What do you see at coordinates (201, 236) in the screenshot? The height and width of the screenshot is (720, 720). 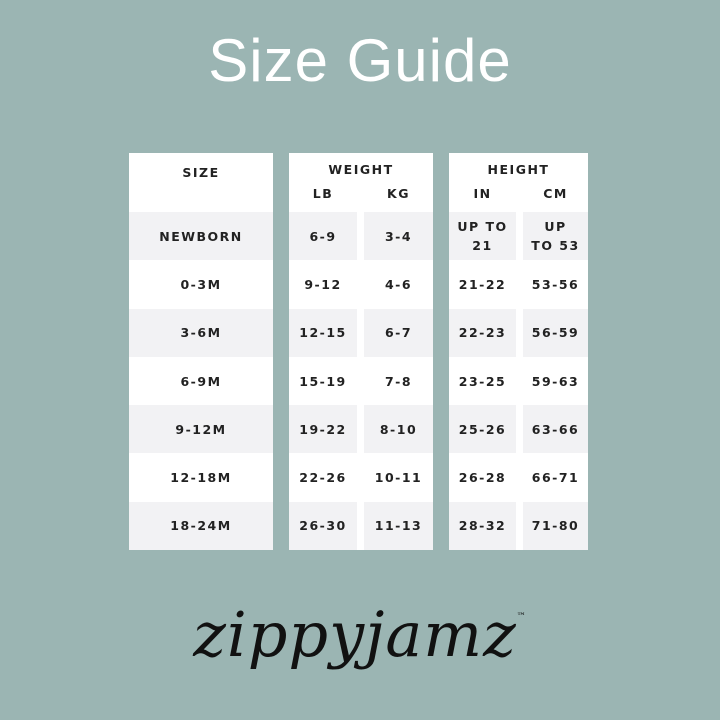 I see `cell-size: NEWBORN` at bounding box center [201, 236].